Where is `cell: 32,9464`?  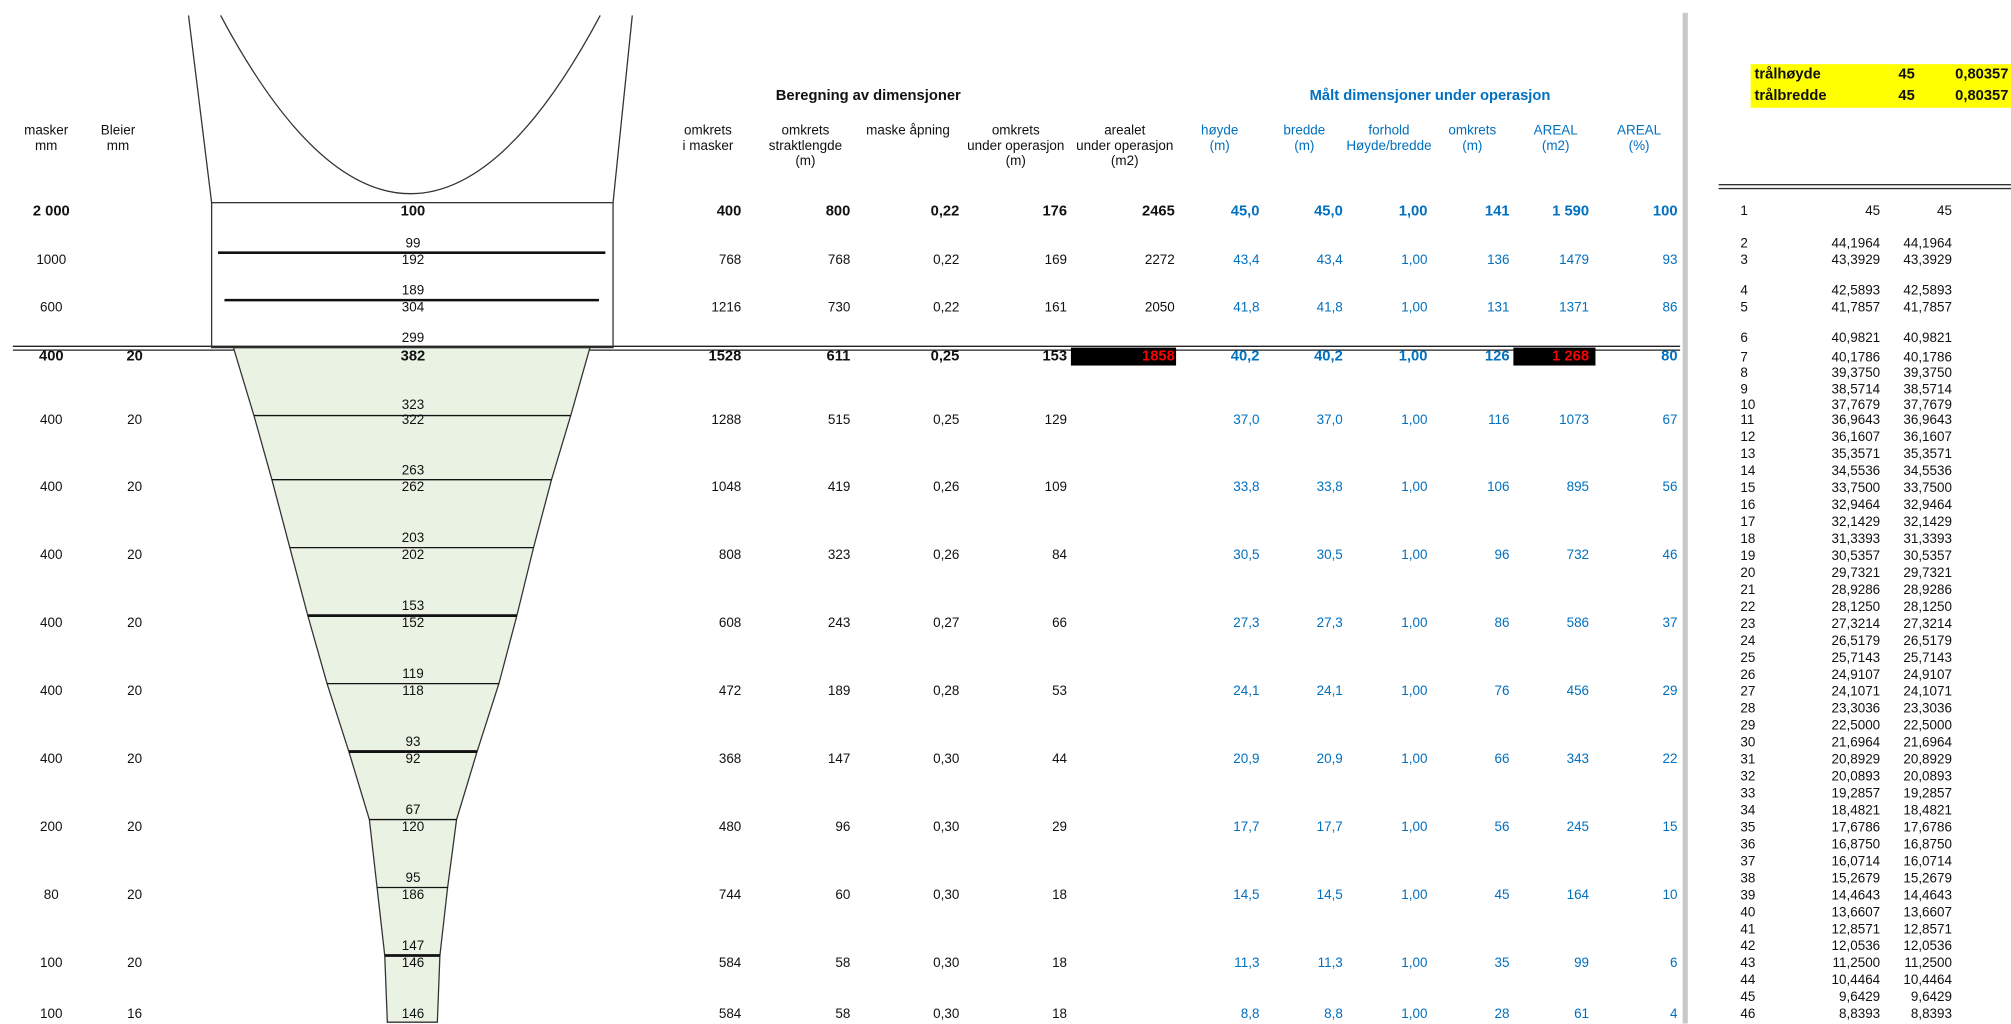
cell: 32,9464 is located at coordinates (1856, 504).